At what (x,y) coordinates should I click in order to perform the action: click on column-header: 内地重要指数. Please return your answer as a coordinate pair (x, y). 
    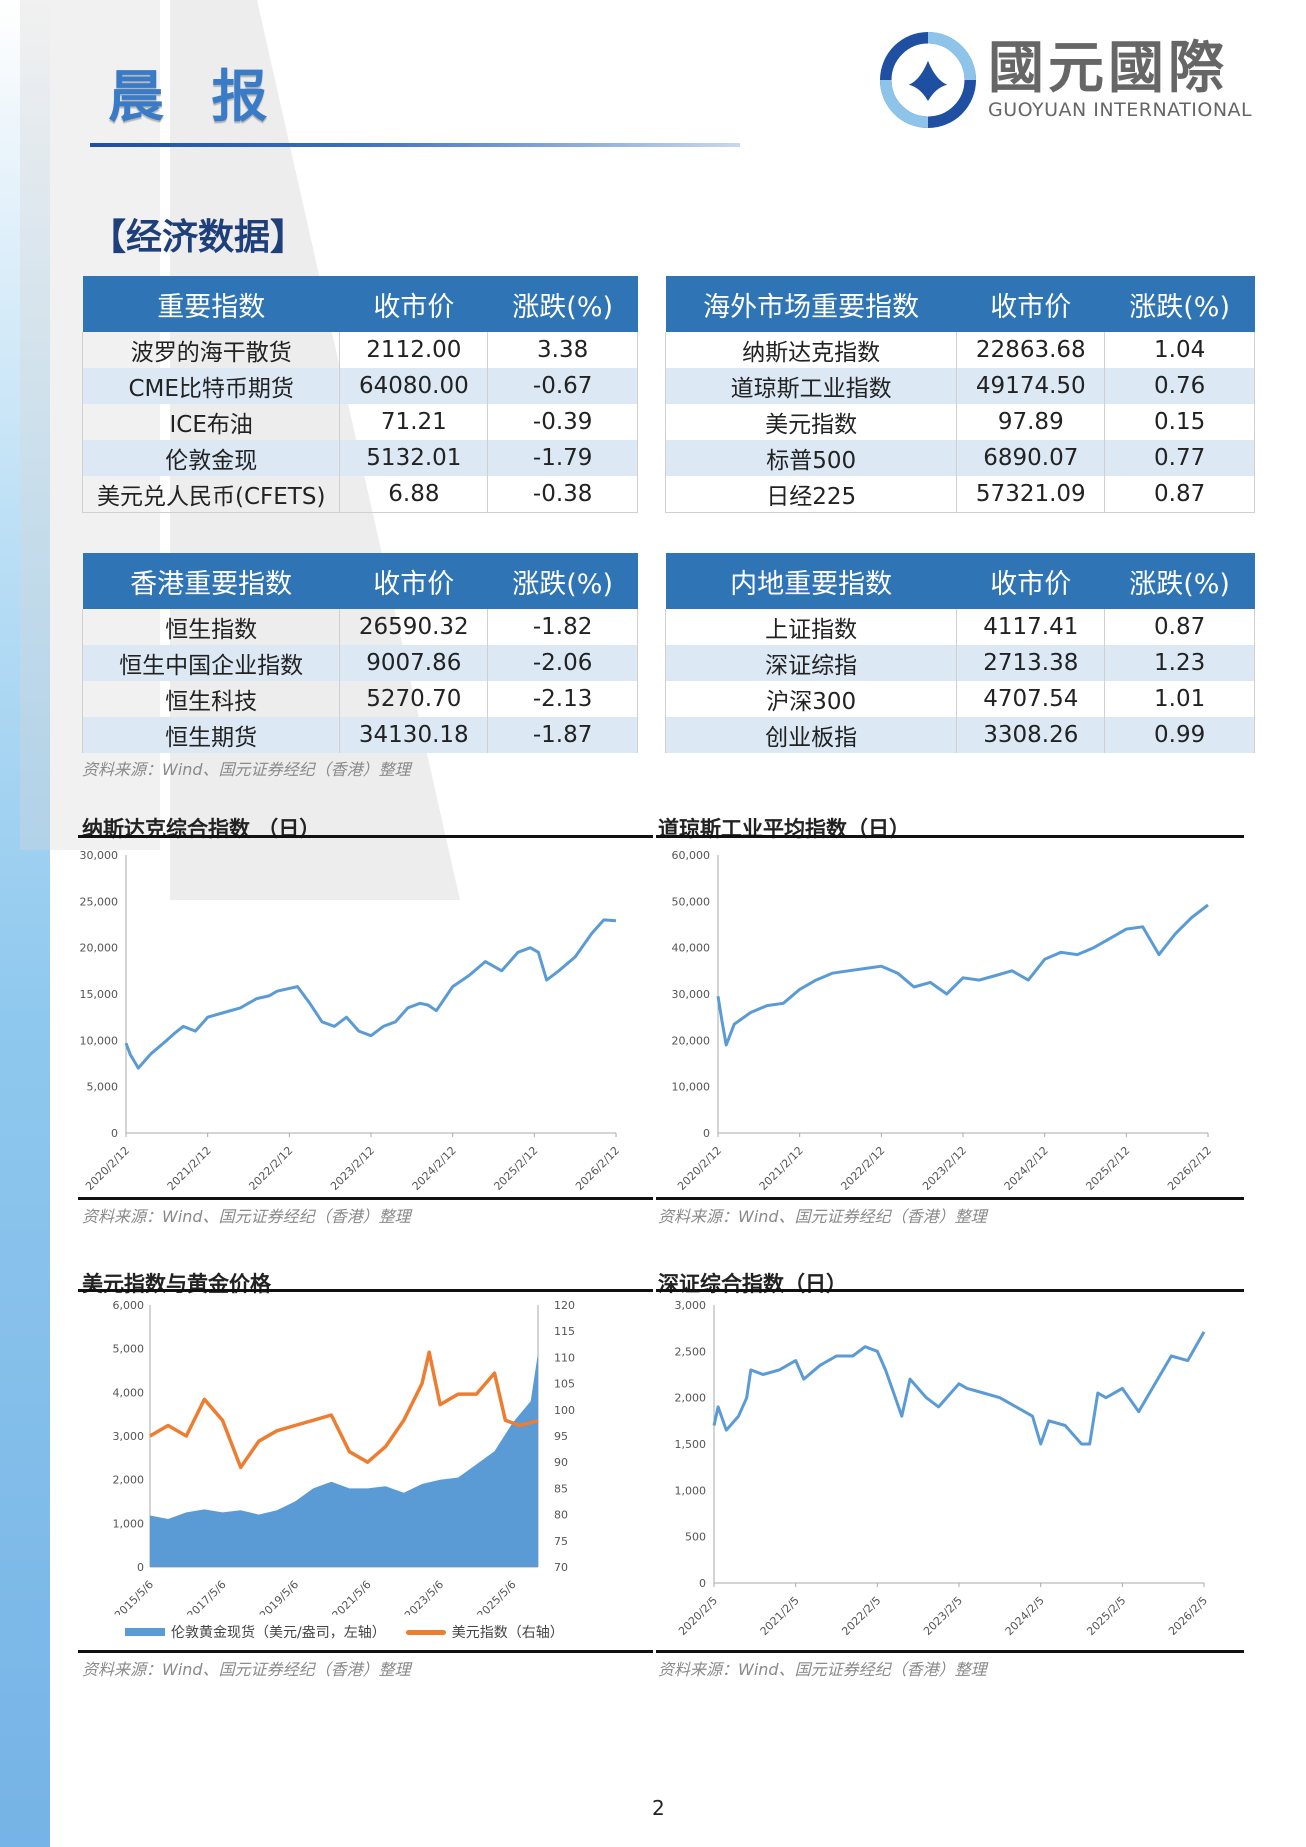
    Looking at the image, I should click on (811, 581).